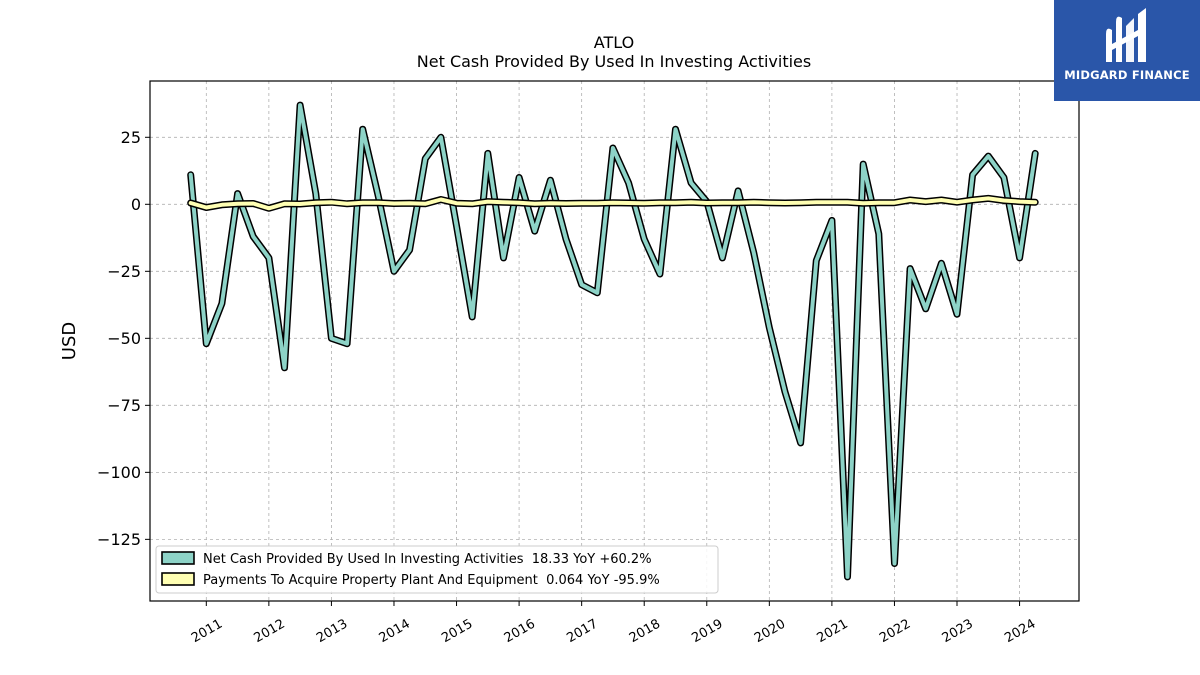 This screenshot has width=1200, height=675. I want to click on brand-logo: MIDGARD FINANCE, so click(1127, 50).